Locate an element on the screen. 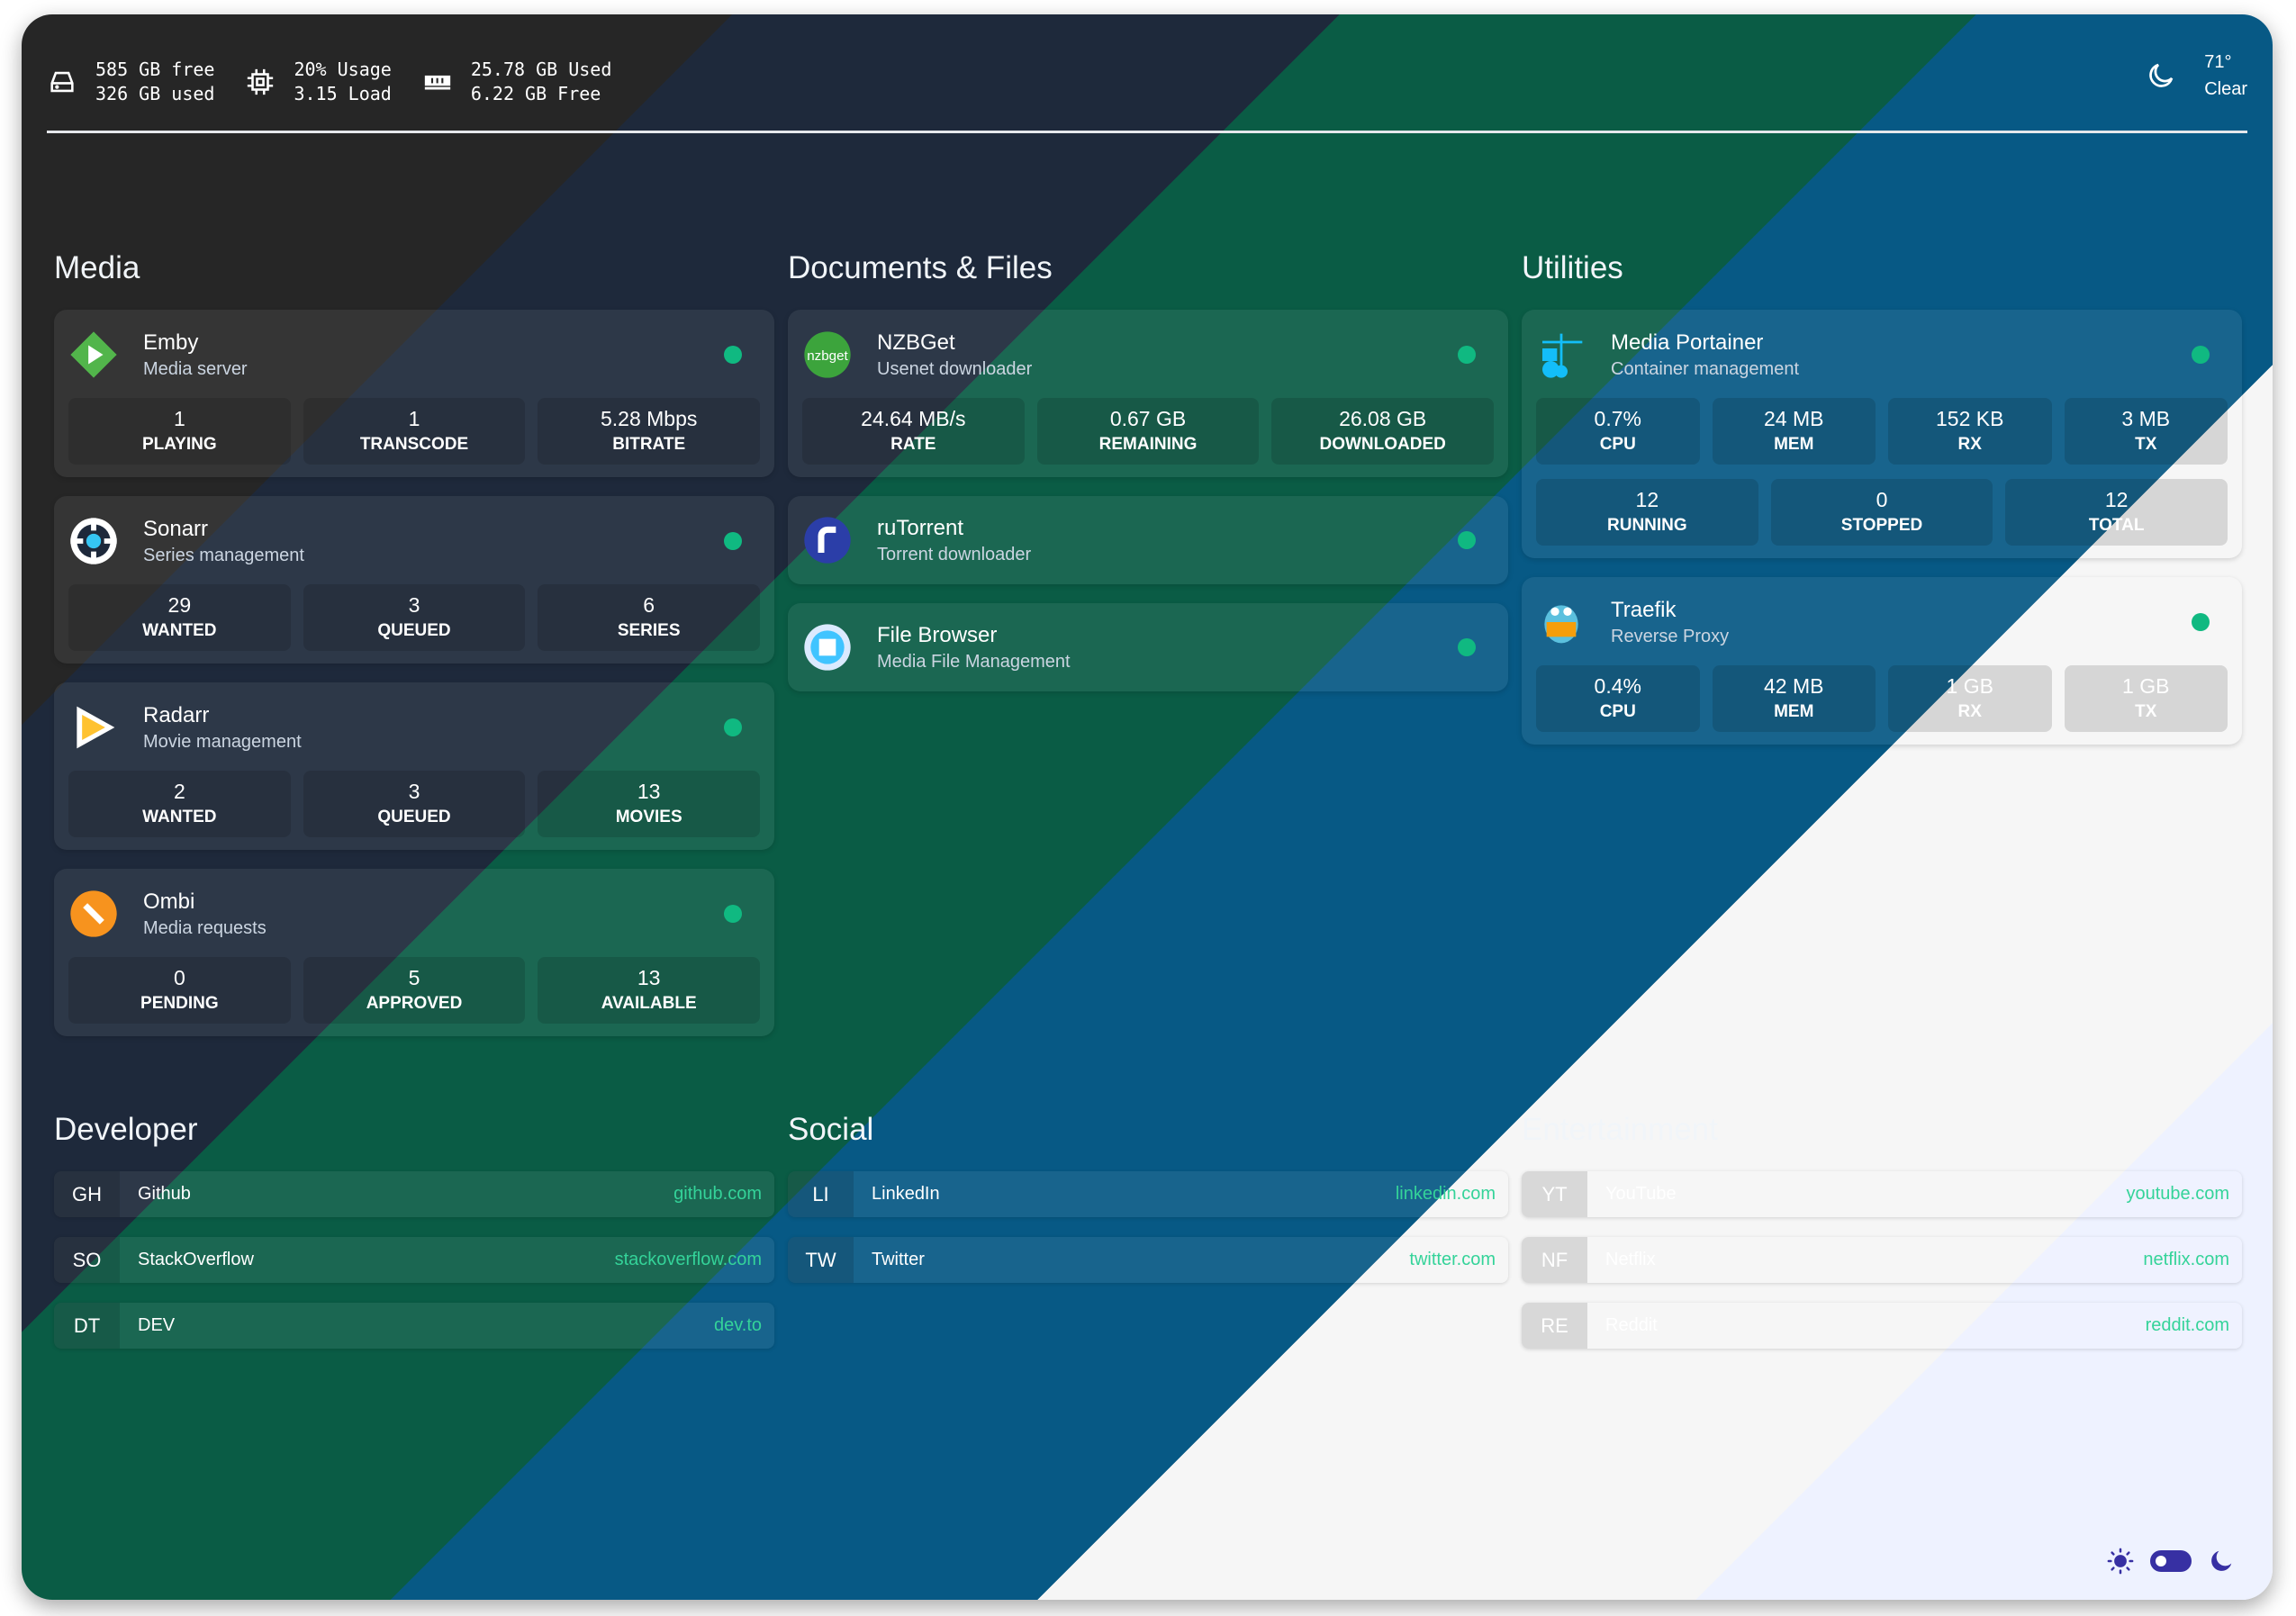  service-description: Reverse Proxy is located at coordinates (1670, 636).